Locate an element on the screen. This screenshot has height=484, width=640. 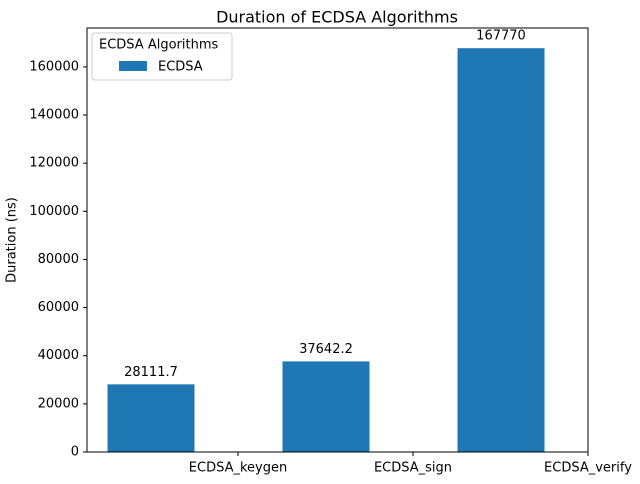
legend: ECDSA Algorithms ECDSA is located at coordinates (162, 56).